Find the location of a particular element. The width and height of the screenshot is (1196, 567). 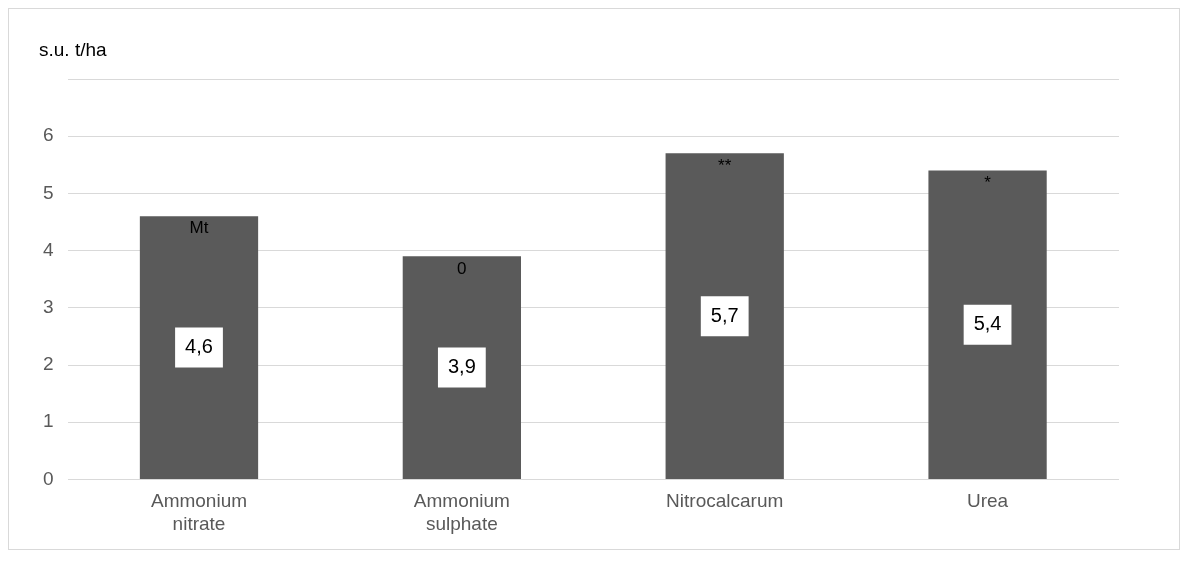

annotation: Mt is located at coordinates (199, 228).